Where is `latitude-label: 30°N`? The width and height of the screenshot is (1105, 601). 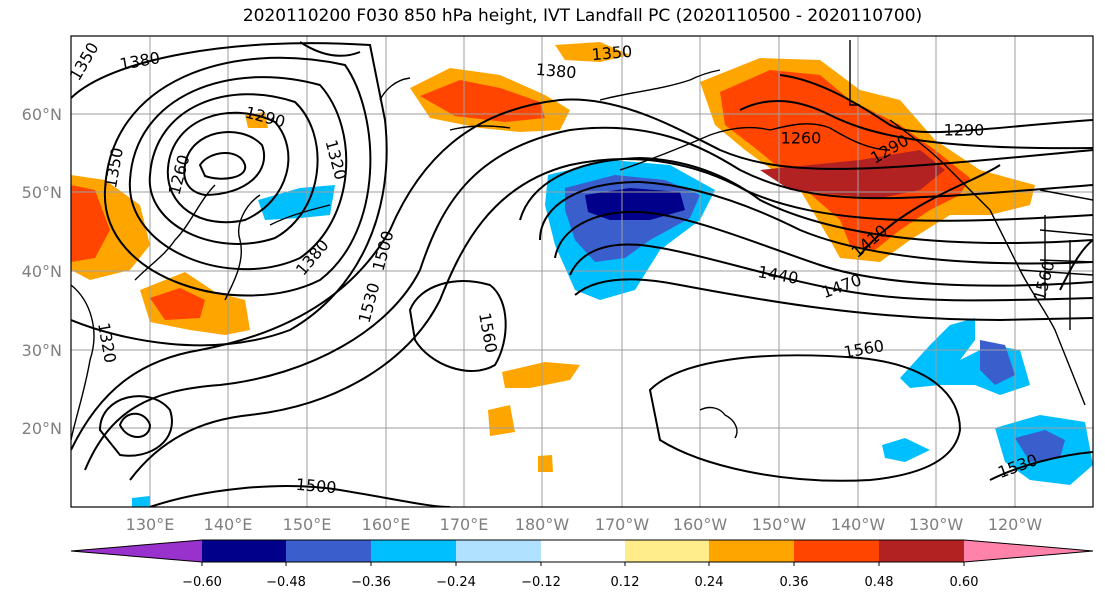
latitude-label: 30°N is located at coordinates (42, 350).